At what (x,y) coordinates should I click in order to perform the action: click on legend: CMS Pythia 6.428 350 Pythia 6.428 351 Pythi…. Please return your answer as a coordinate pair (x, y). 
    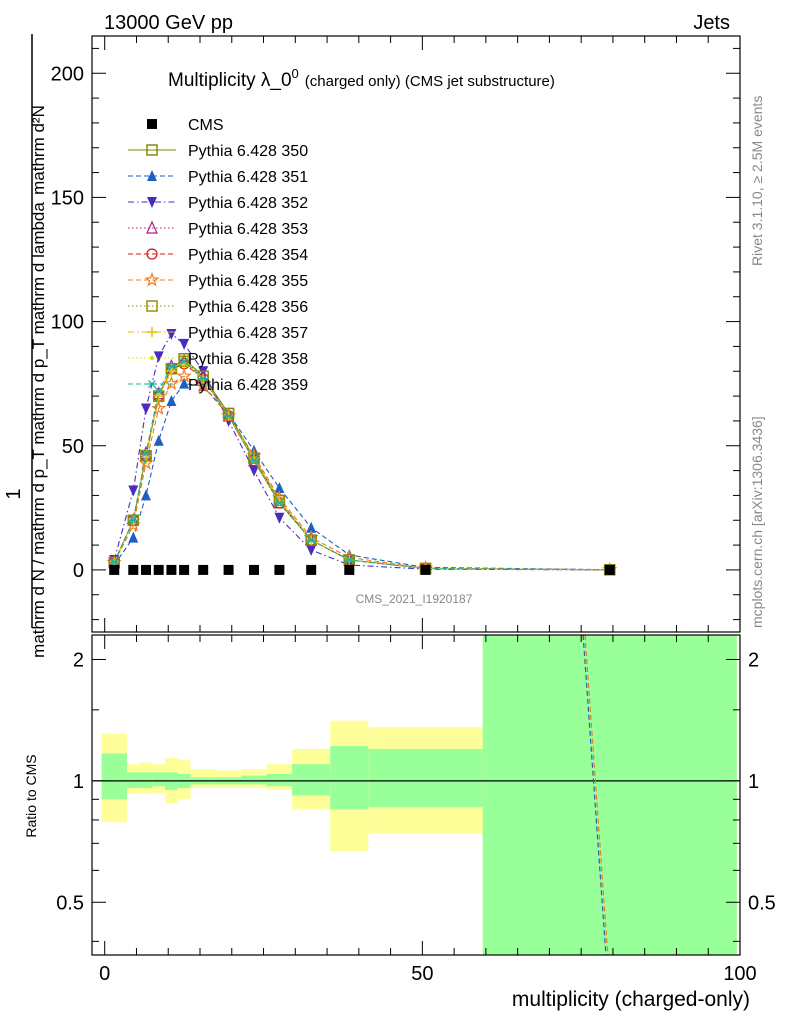
    Looking at the image, I should click on (218, 255).